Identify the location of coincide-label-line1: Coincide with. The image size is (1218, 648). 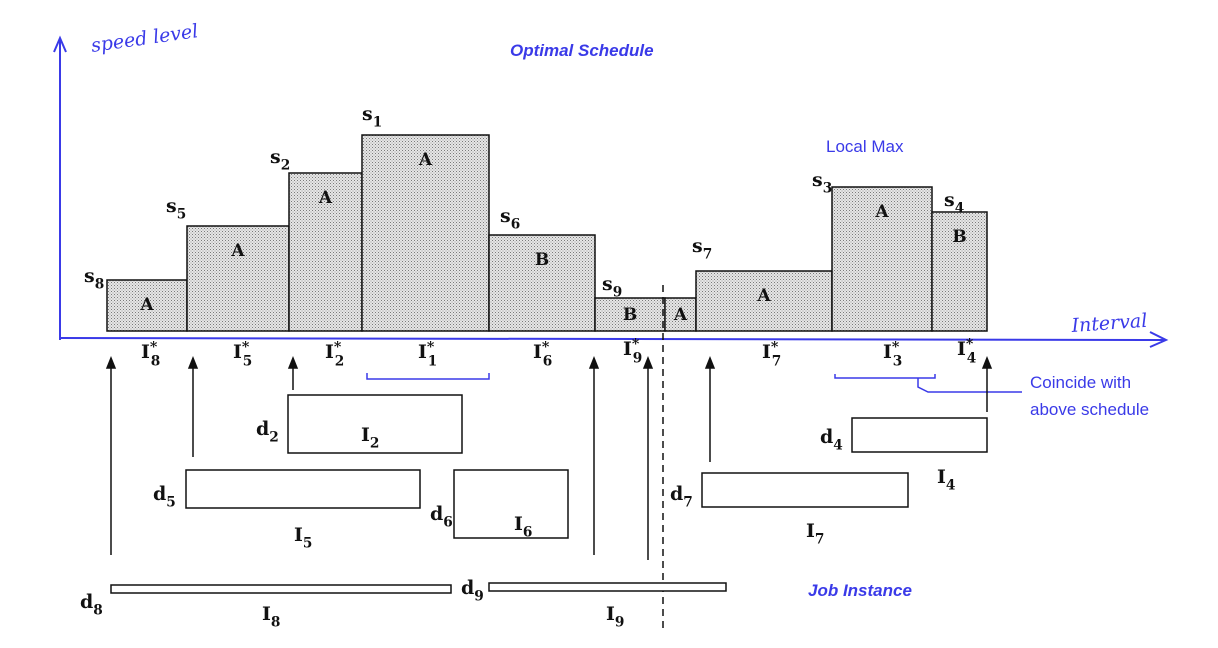
(1080, 382).